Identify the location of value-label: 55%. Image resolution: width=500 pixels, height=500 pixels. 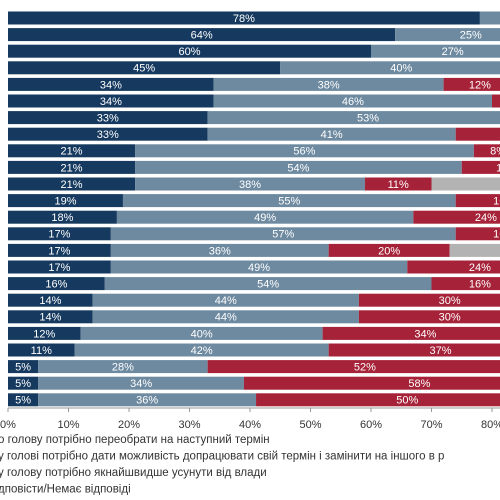
(289, 202).